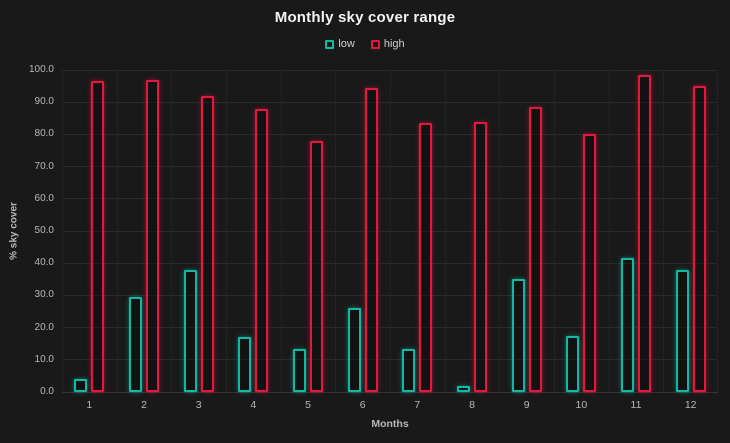  I want to click on legend-swatch-low-icon, so click(330, 44).